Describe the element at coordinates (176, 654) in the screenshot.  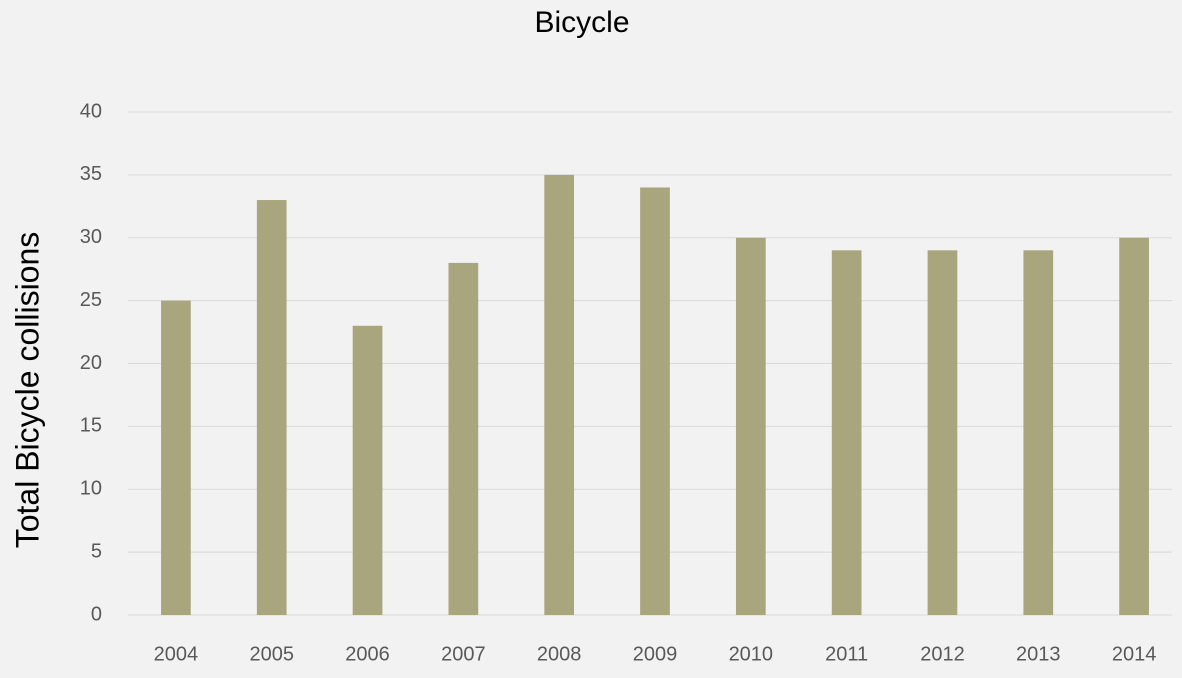
I see `x-tick-label: 2004` at that location.